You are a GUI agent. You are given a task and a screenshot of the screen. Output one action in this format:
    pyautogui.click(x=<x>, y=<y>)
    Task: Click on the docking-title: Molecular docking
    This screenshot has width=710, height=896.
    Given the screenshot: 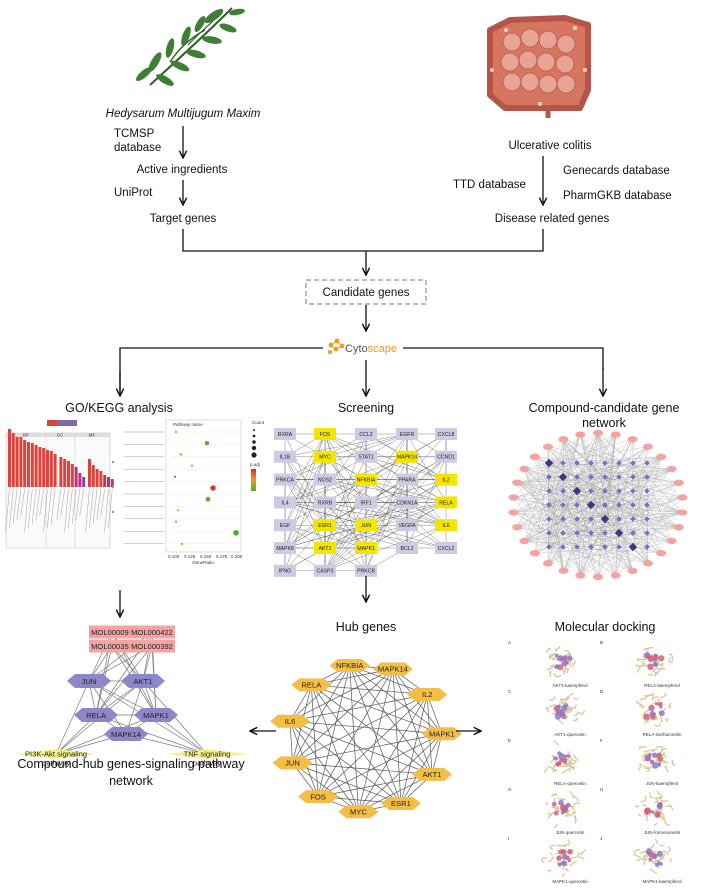 What is the action you would take?
    pyautogui.click(x=605, y=627)
    